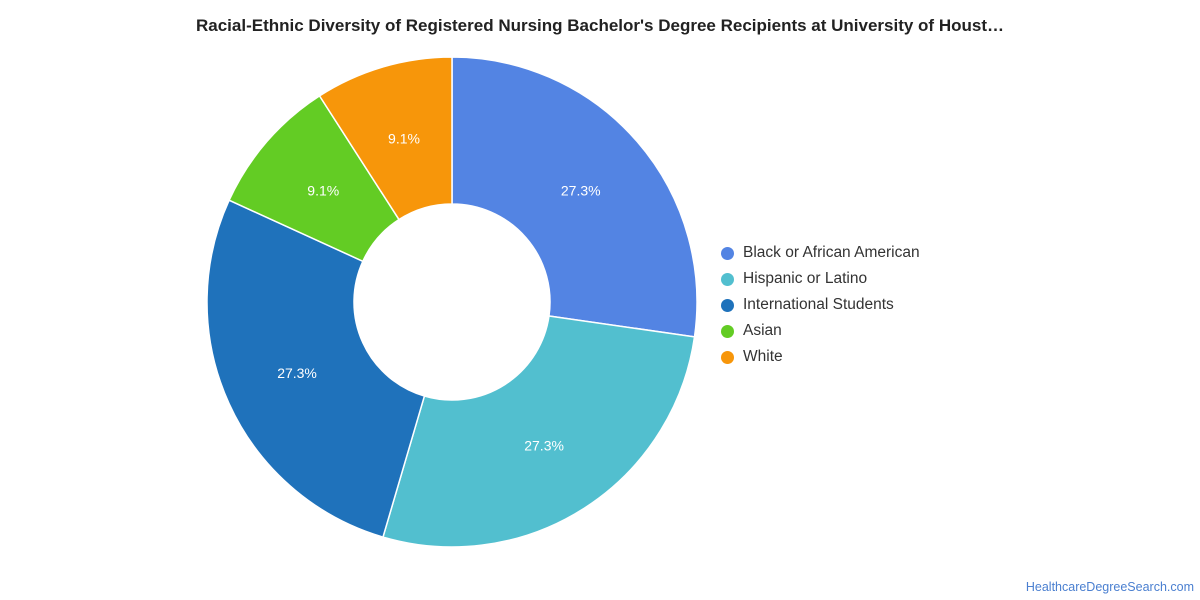  What do you see at coordinates (1109, 587) in the screenshot?
I see `source-watermark: HealthcareDegreeSearch.com` at bounding box center [1109, 587].